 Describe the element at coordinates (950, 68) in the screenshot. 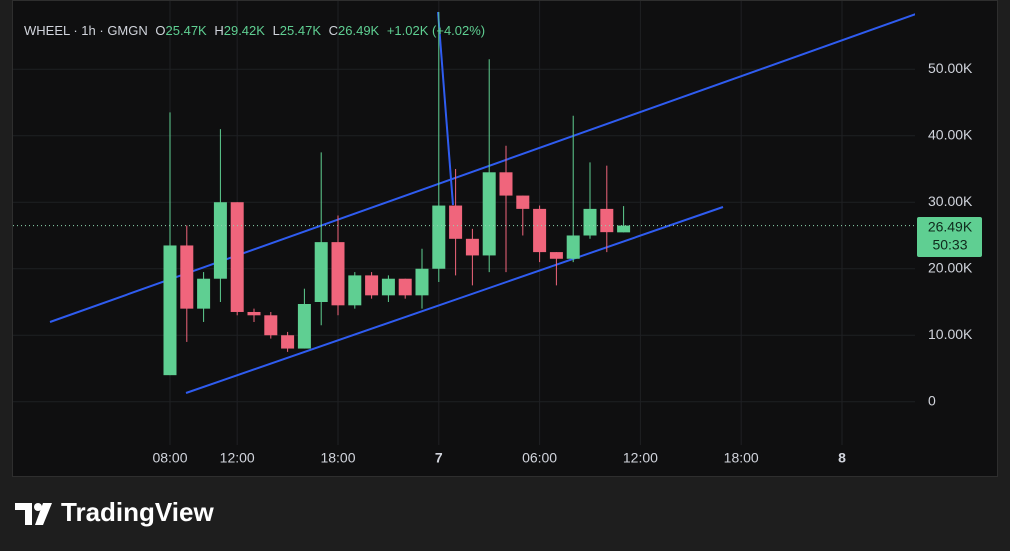

I see `y-tick-label: 50.00K` at that location.